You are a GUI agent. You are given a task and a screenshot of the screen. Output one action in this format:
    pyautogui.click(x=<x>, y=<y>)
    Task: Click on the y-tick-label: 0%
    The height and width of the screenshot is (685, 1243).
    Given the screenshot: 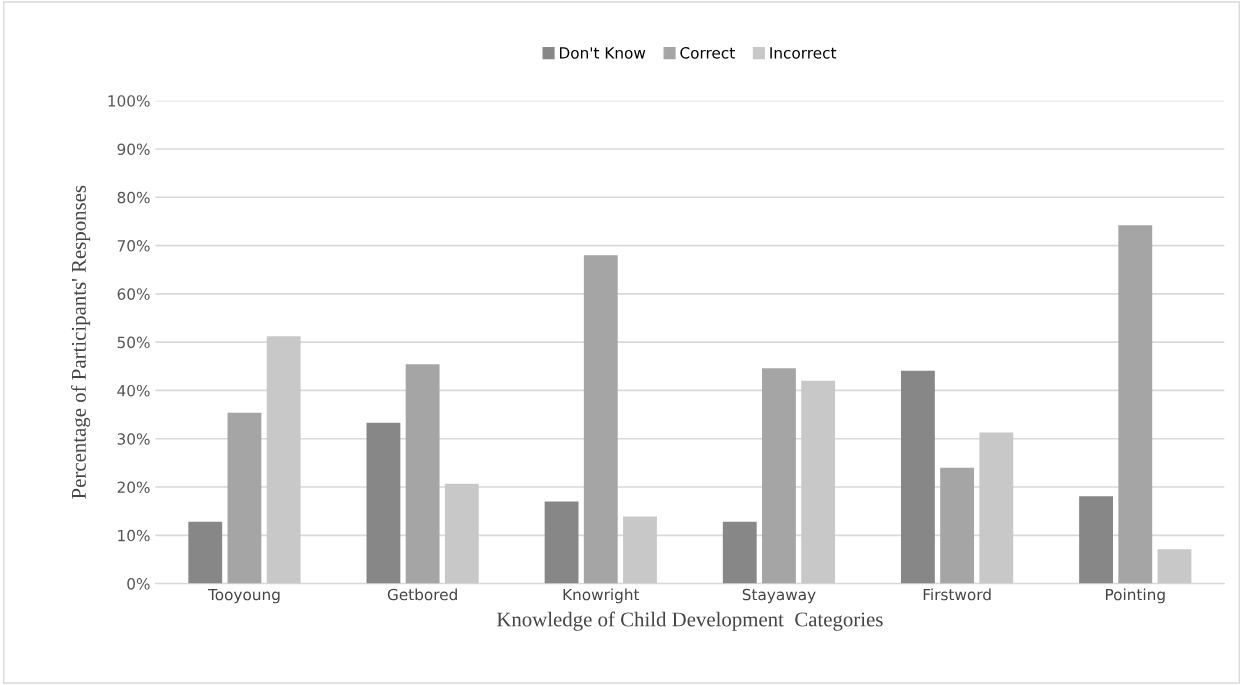 What is the action you would take?
    pyautogui.click(x=138, y=584)
    